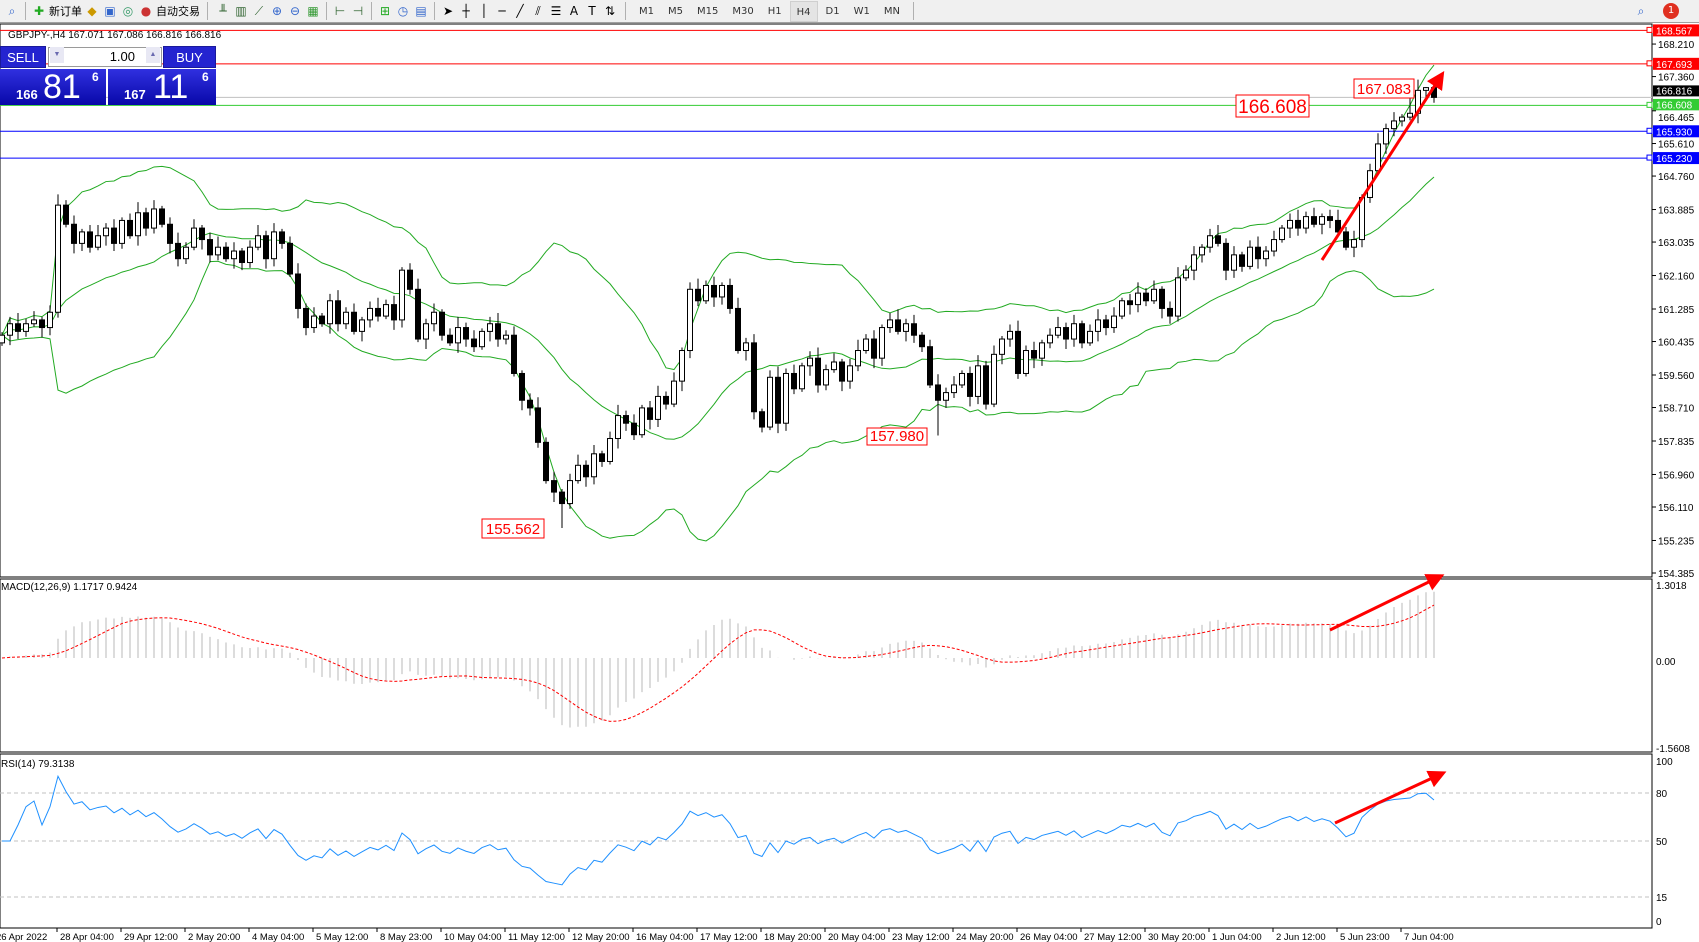  Describe the element at coordinates (53, 87) in the screenshot. I see `sell-price: 166 81 6` at that location.